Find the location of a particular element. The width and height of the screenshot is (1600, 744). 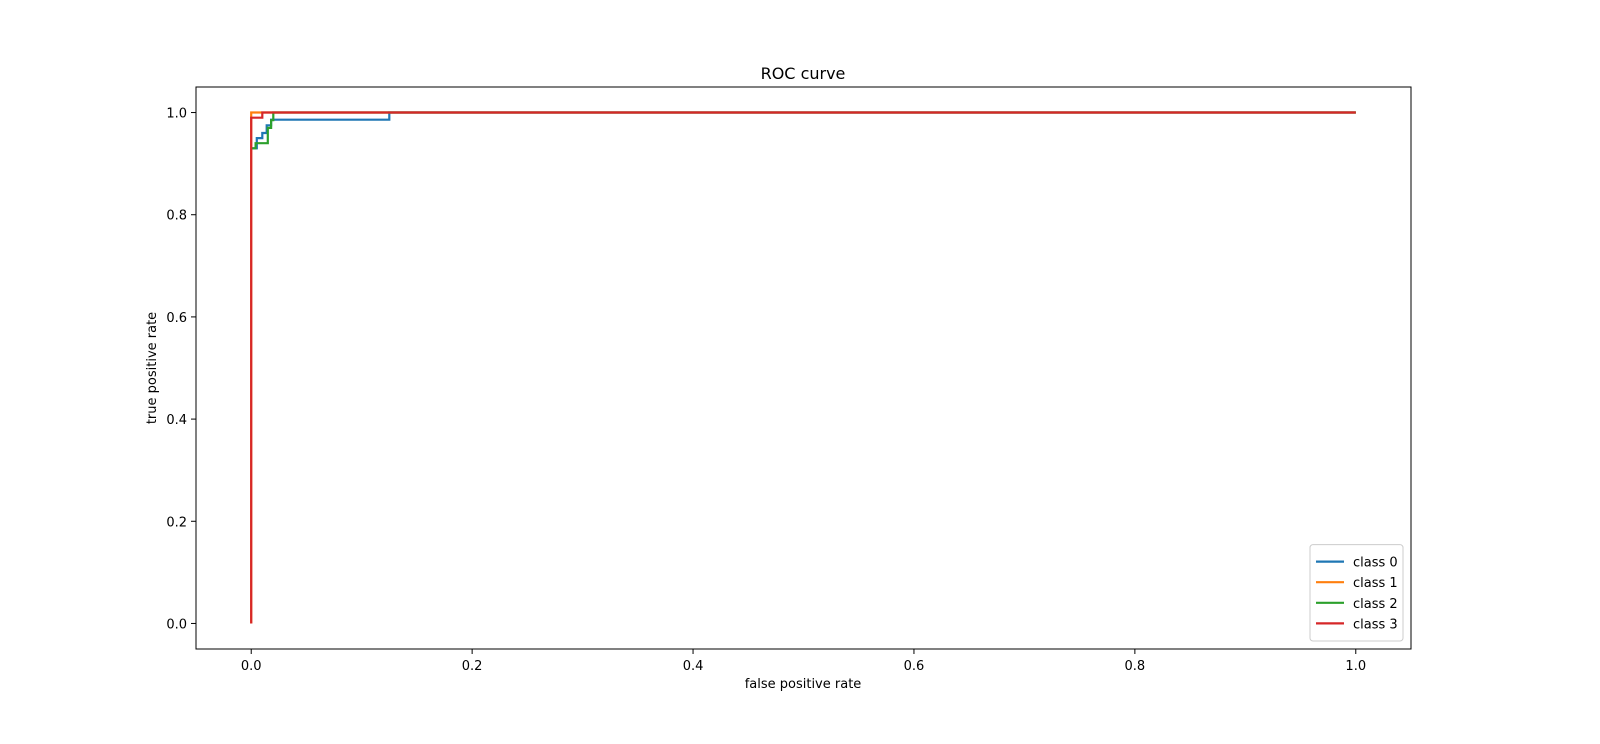

y-tick-label: 1.0 is located at coordinates (176, 114).